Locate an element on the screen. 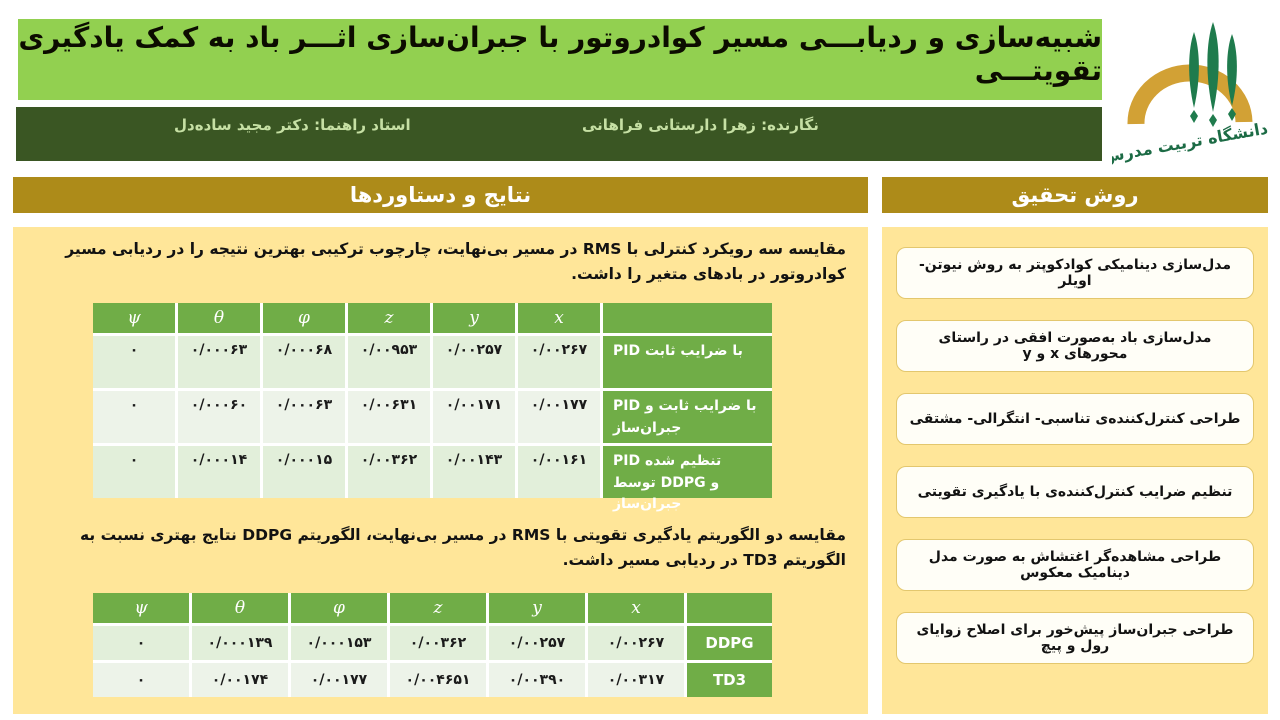  table-value-cell: ۰/۰۰۶۳۱ is located at coordinates (389, 417).